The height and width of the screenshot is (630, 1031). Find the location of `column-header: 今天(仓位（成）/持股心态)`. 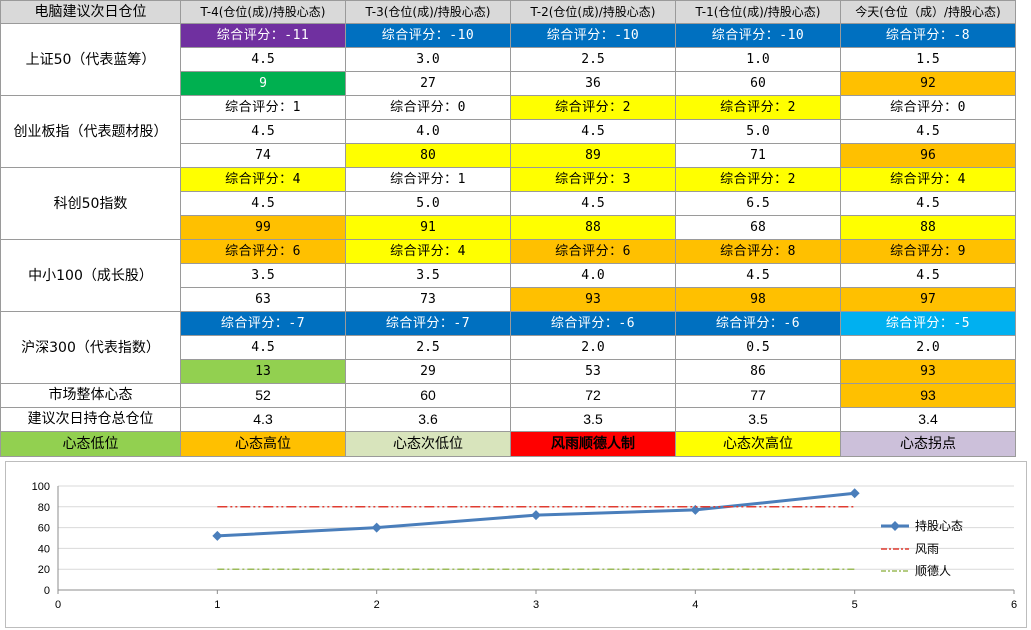

column-header: 今天(仓位（成）/持股心态) is located at coordinates (928, 12).